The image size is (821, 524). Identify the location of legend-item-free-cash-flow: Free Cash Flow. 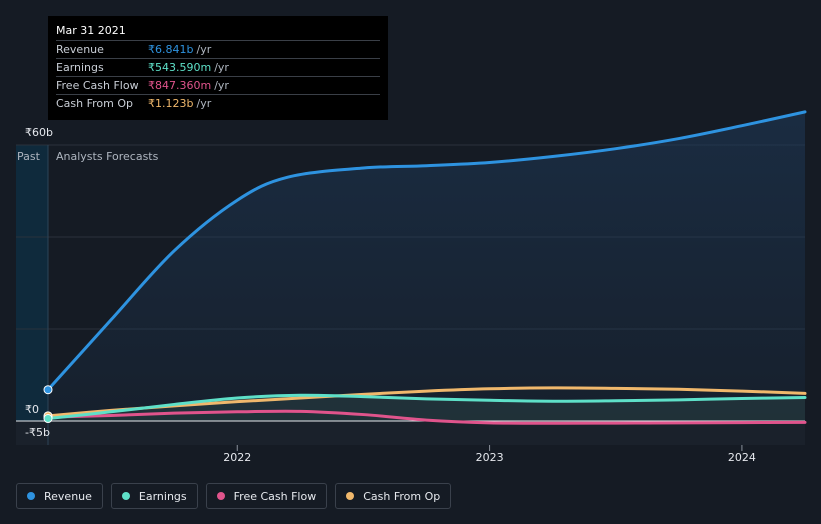
(266, 496).